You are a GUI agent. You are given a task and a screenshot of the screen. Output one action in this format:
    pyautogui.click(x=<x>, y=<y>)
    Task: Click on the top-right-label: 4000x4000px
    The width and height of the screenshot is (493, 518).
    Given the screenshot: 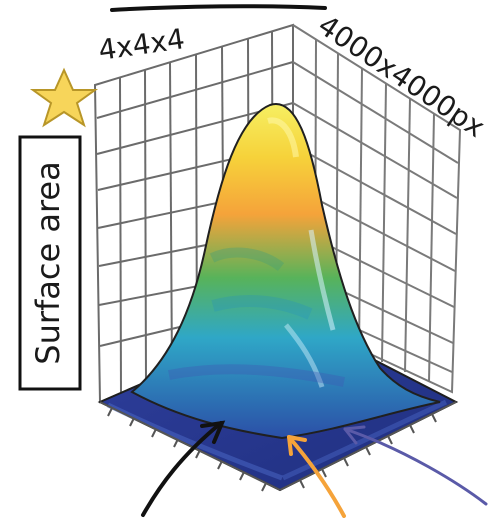 What is the action you would take?
    pyautogui.click(x=401, y=76)
    